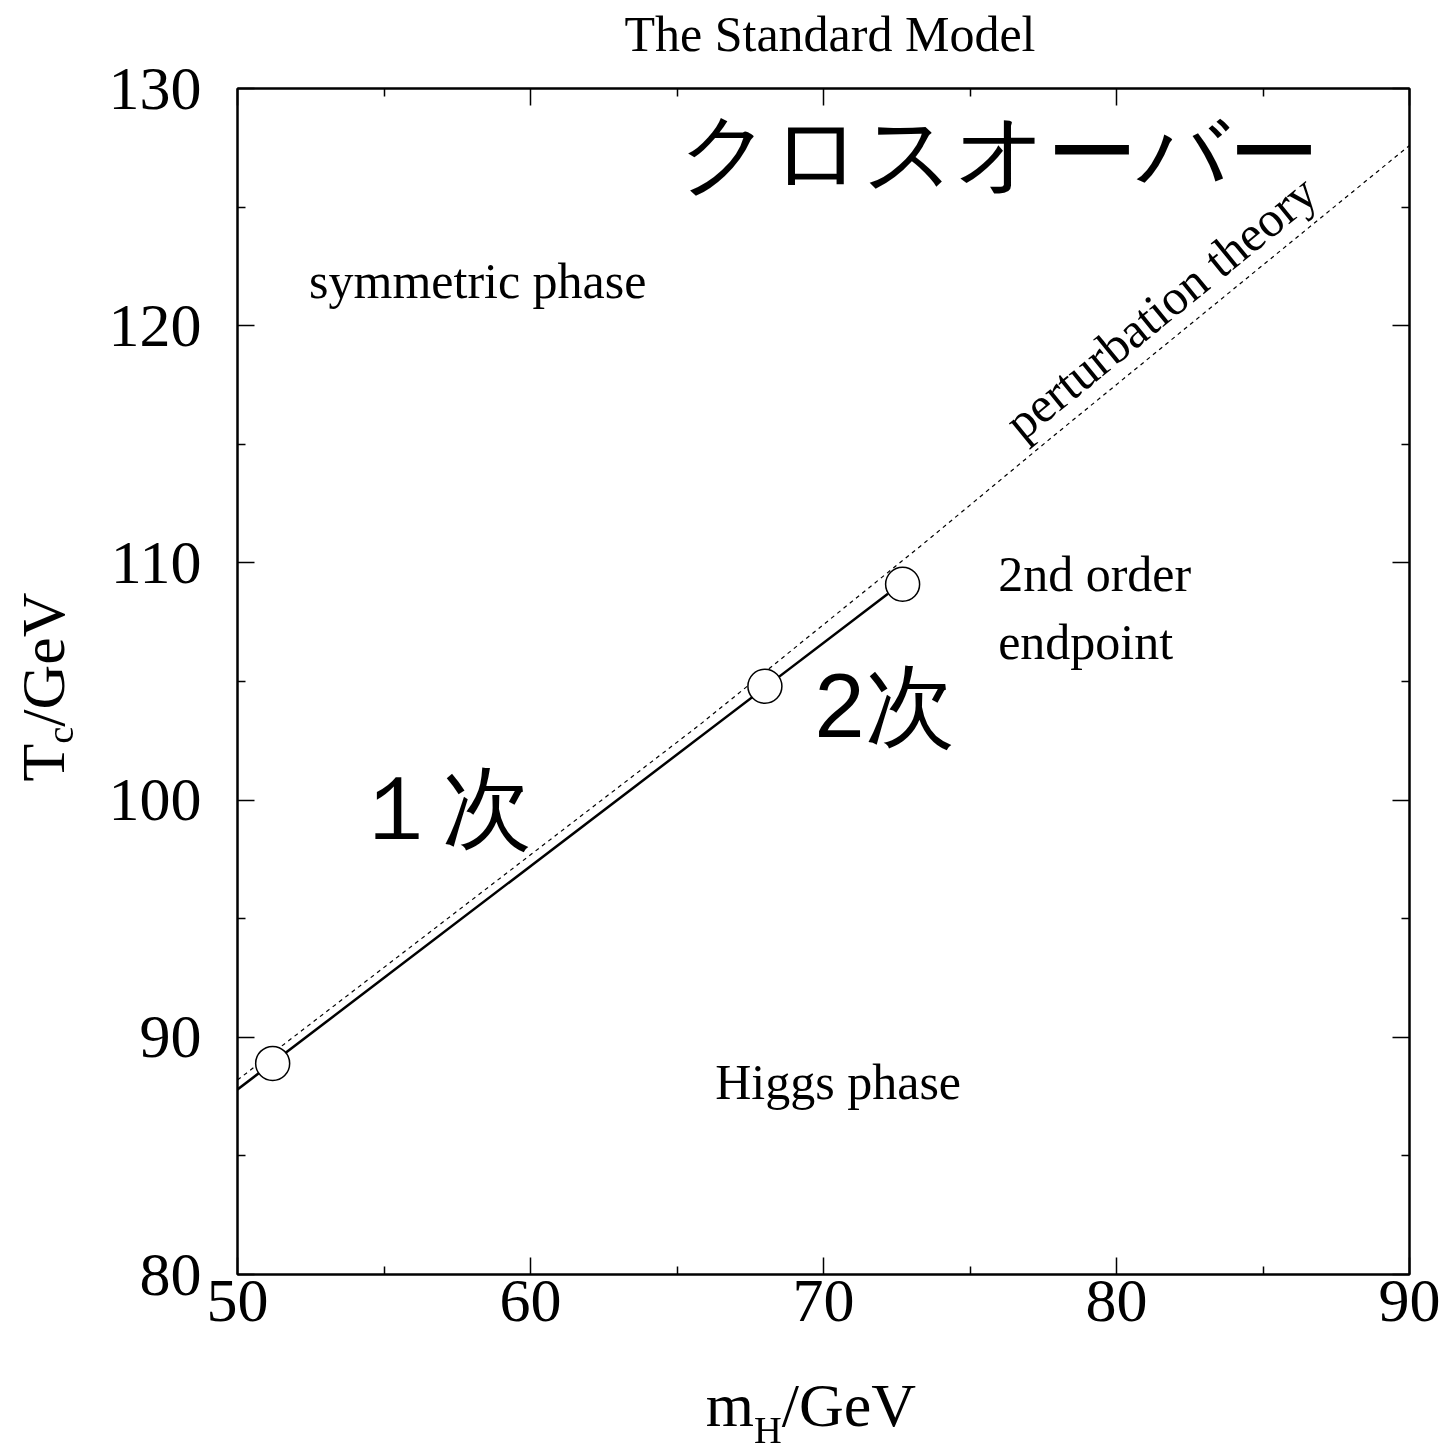 The image size is (1444, 1452). What do you see at coordinates (170, 1036) in the screenshot?
I see `y-tick-label: 90` at bounding box center [170, 1036].